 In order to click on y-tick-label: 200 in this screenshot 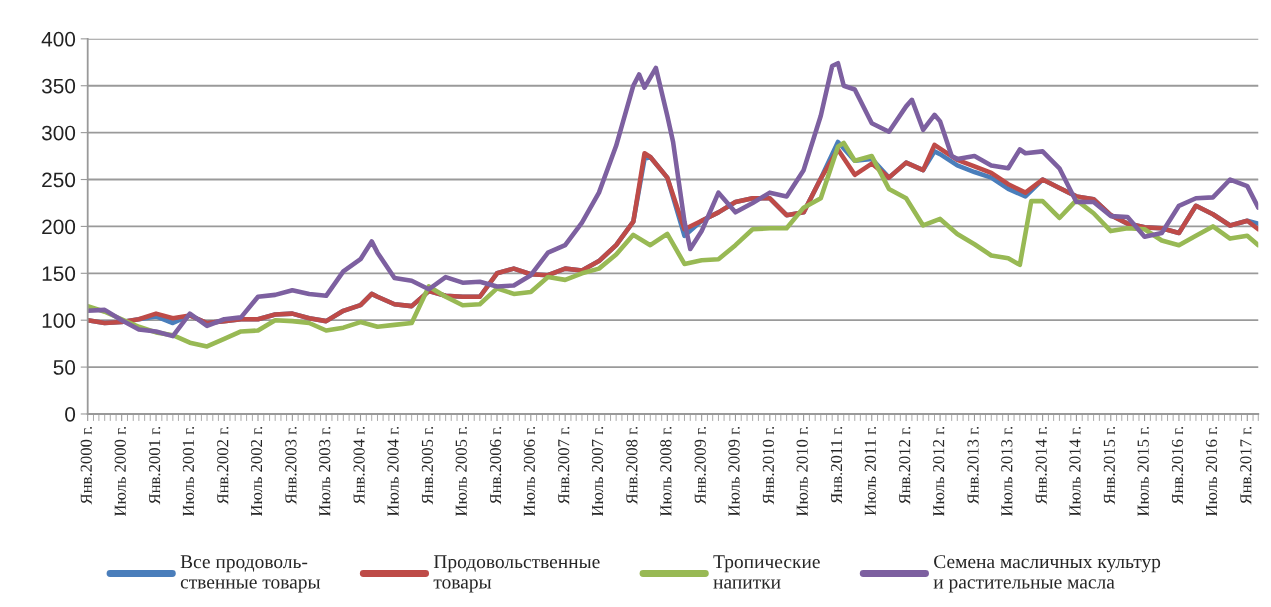, I will do `click(59, 227)`.